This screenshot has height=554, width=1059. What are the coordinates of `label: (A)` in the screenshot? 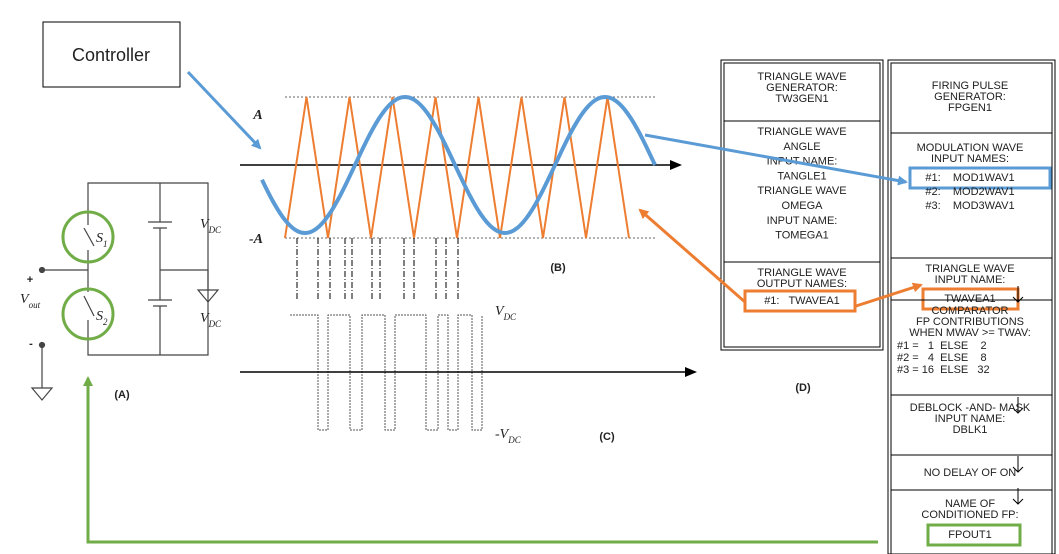 It's located at (122, 395).